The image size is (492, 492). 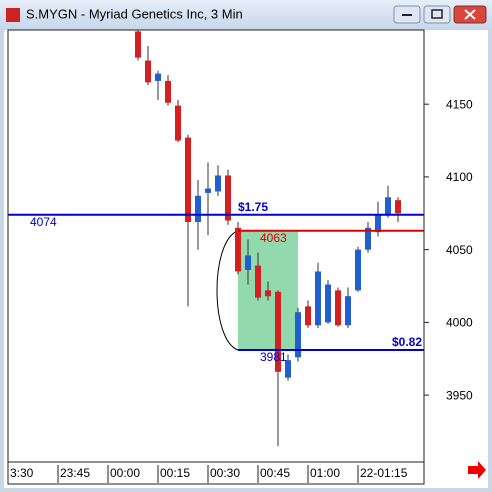 I want to click on window-title: S.MYGN - Myriad Genetics Inc, 3 Min, so click(x=134, y=13).